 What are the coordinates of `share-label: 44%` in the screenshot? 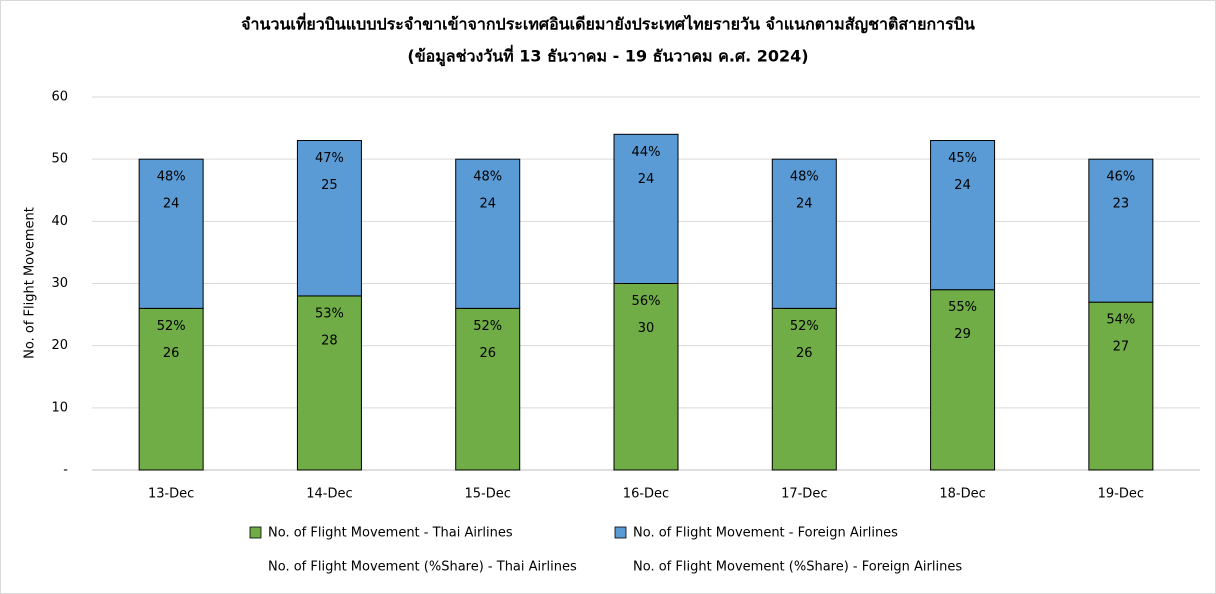 It's located at (646, 152).